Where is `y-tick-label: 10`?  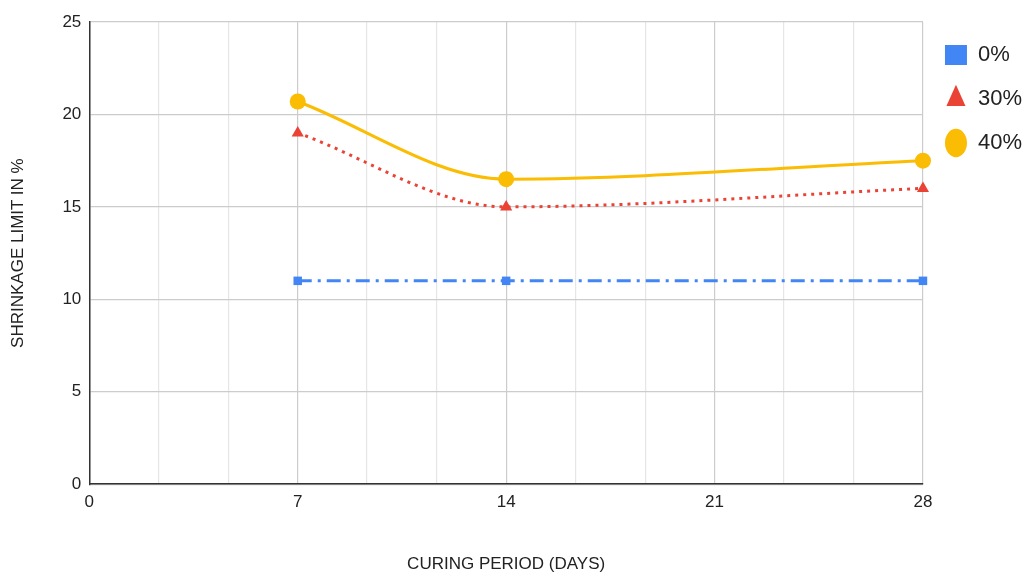 y-tick-label: 10 is located at coordinates (72, 299).